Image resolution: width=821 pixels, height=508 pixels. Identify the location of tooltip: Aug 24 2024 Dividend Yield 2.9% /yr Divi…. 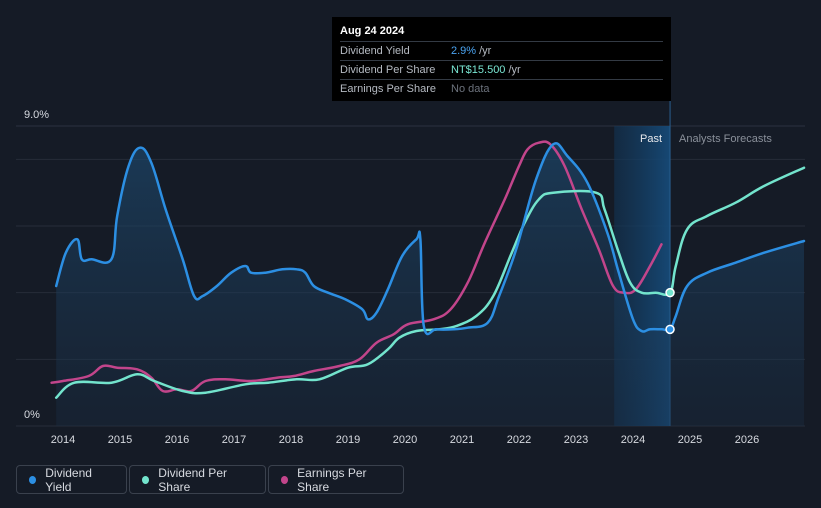
(501, 59).